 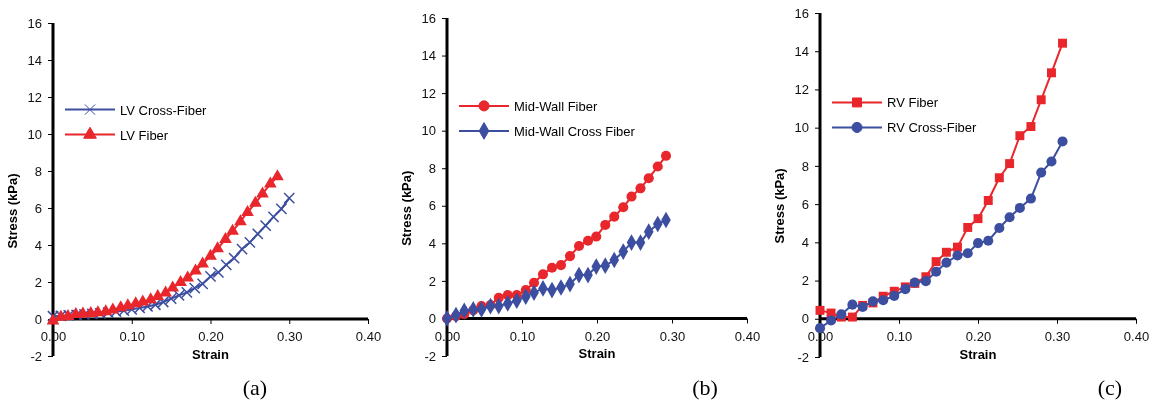 I want to click on legend-label: Mid-Wall Fiber, so click(x=556, y=106).